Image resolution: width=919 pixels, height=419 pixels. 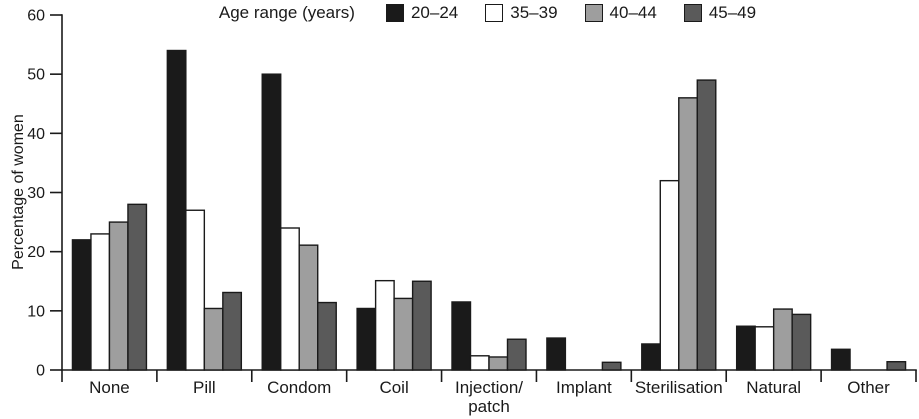 What do you see at coordinates (290, 299) in the screenshot?
I see `bar-condom-35–39` at bounding box center [290, 299].